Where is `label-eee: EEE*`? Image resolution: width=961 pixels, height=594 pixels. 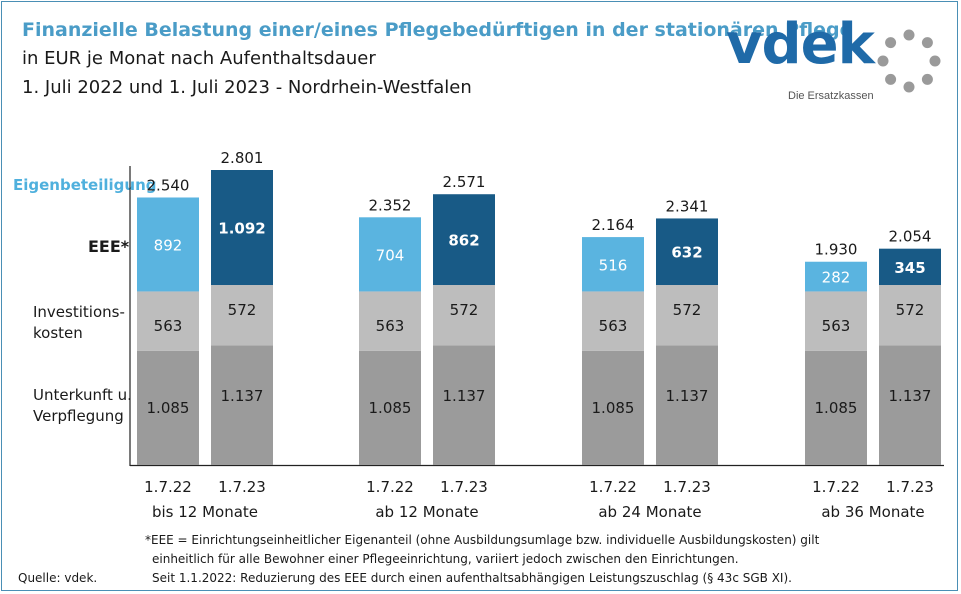 label-eee: EEE* is located at coordinates (109, 246).